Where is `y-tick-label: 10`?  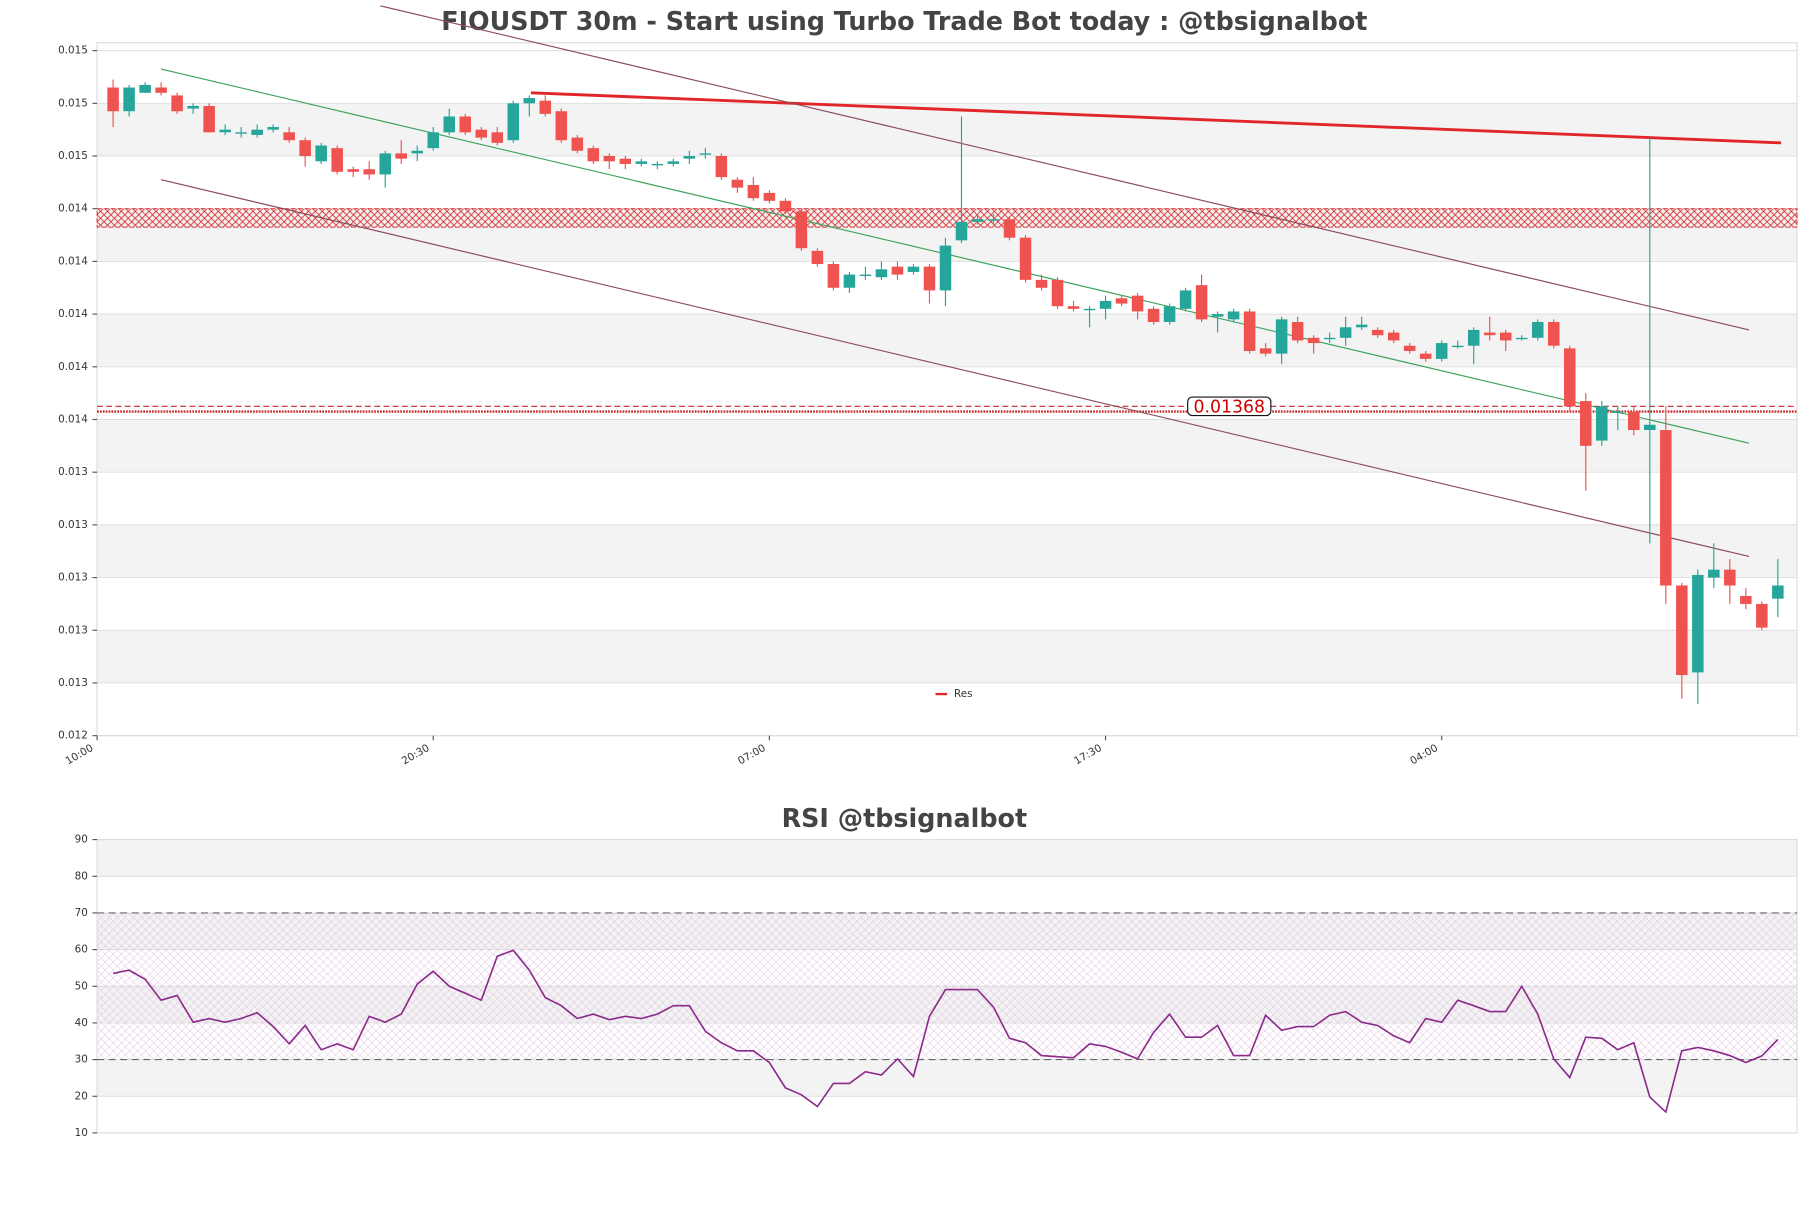
y-tick-label: 10 is located at coordinates (81, 1133).